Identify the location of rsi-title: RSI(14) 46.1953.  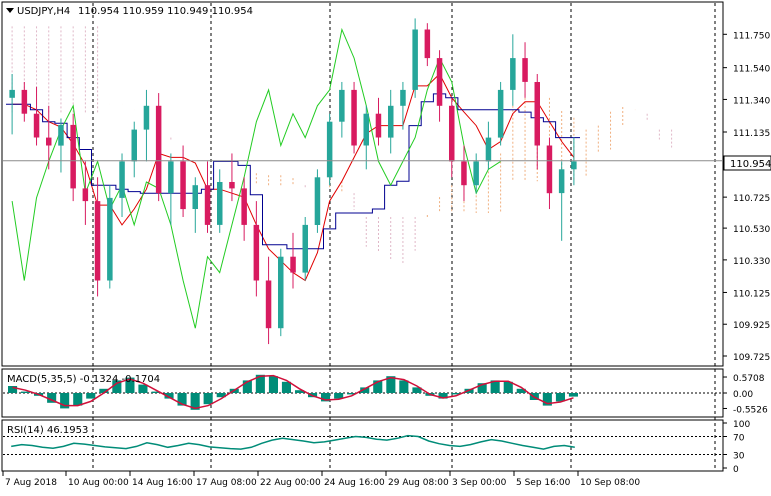
(47, 430).